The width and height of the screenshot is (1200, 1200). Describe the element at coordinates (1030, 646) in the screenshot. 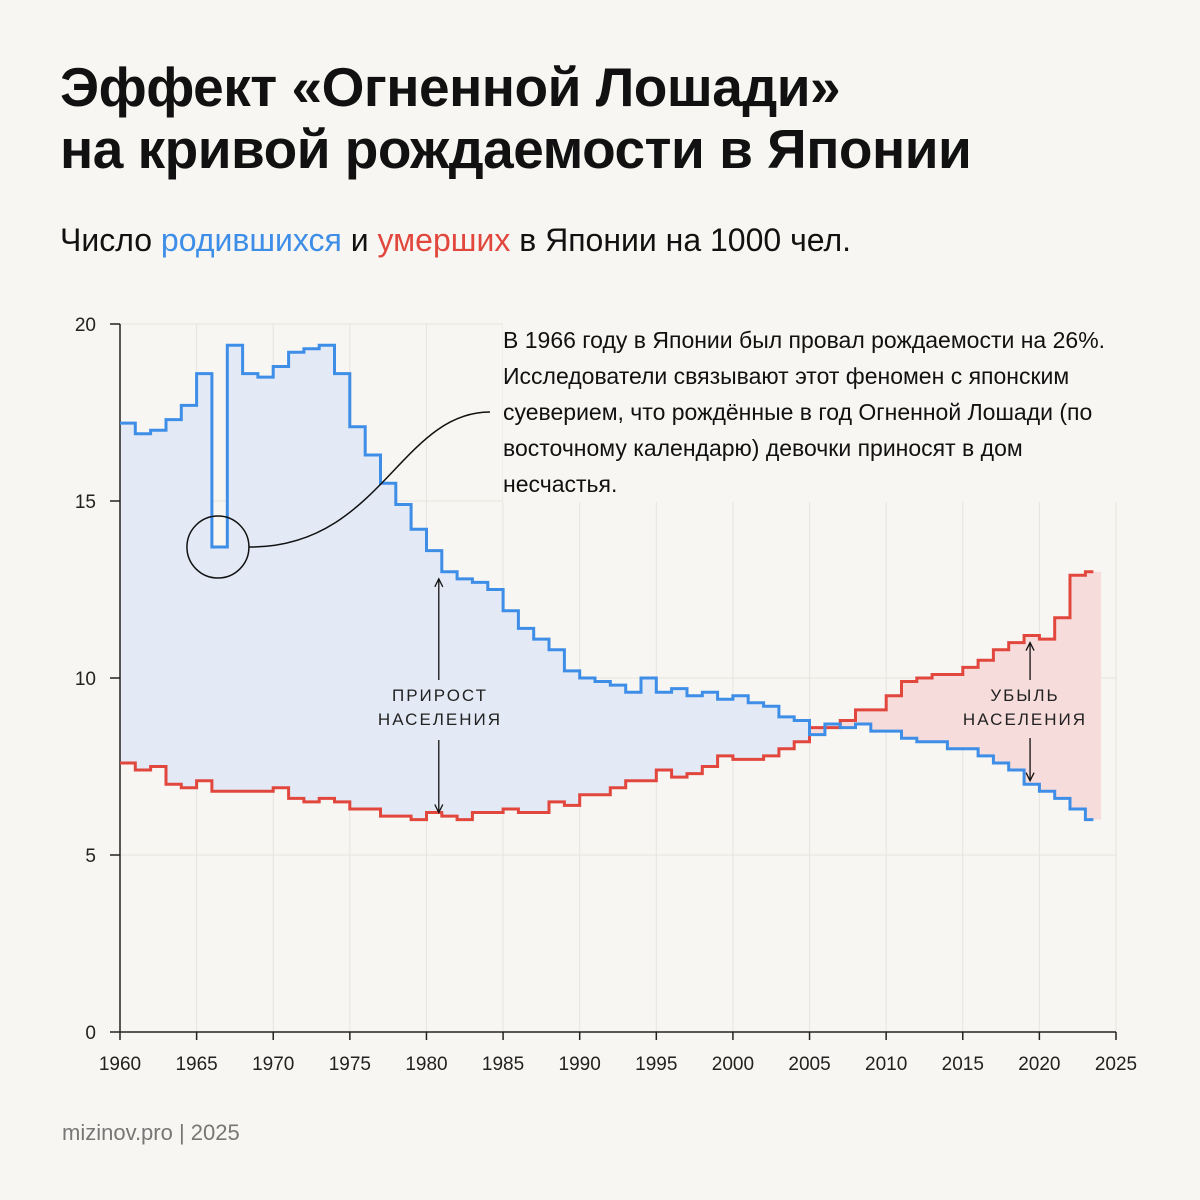

I see `decline-arrow-upper-head` at that location.